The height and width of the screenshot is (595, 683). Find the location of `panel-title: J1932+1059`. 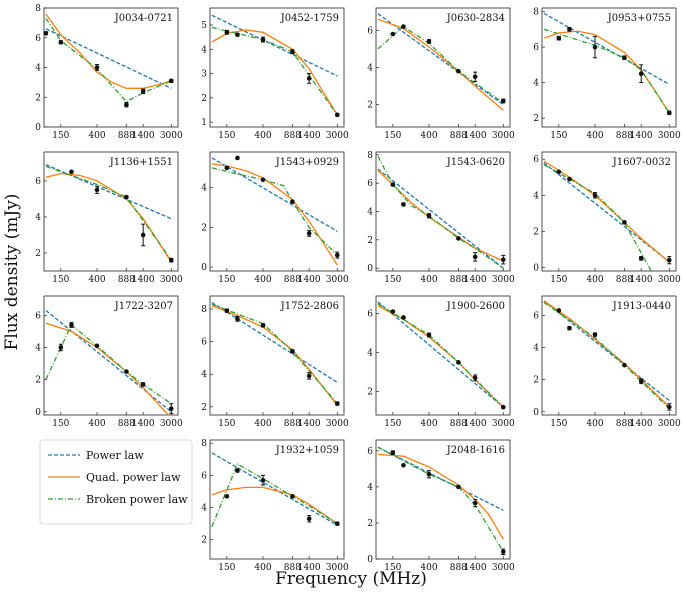

panel-title: J1932+1059 is located at coordinates (307, 450).